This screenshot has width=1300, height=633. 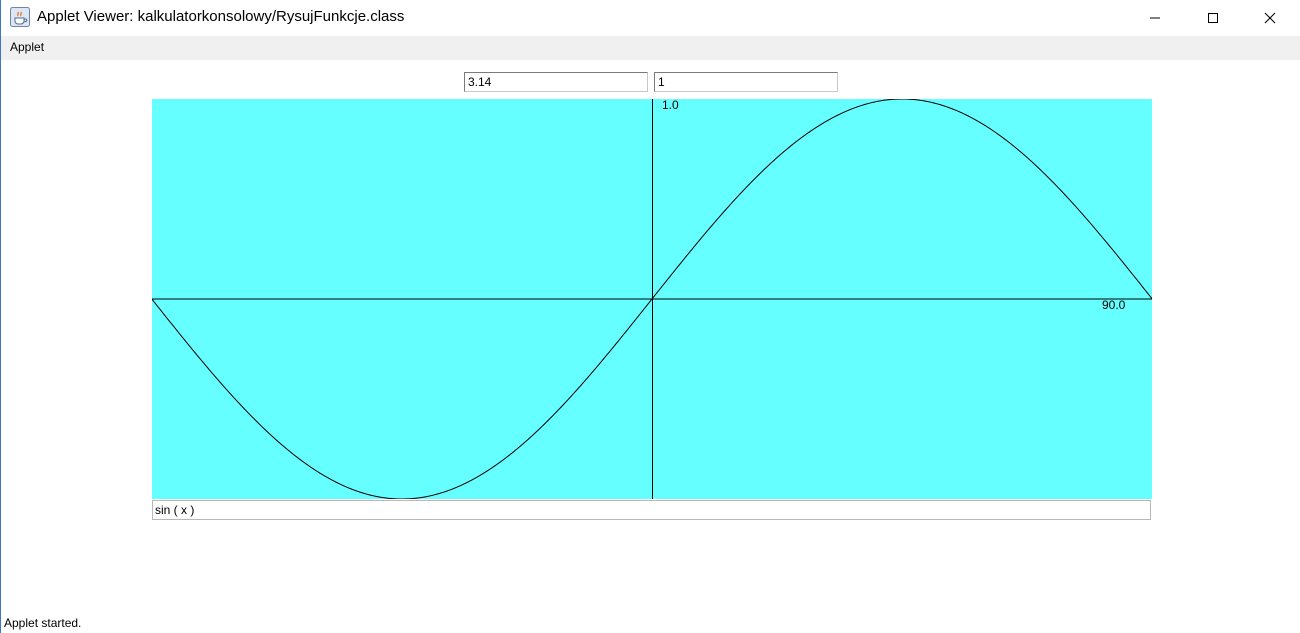 I want to click on java-cup-icon, so click(x=20, y=17).